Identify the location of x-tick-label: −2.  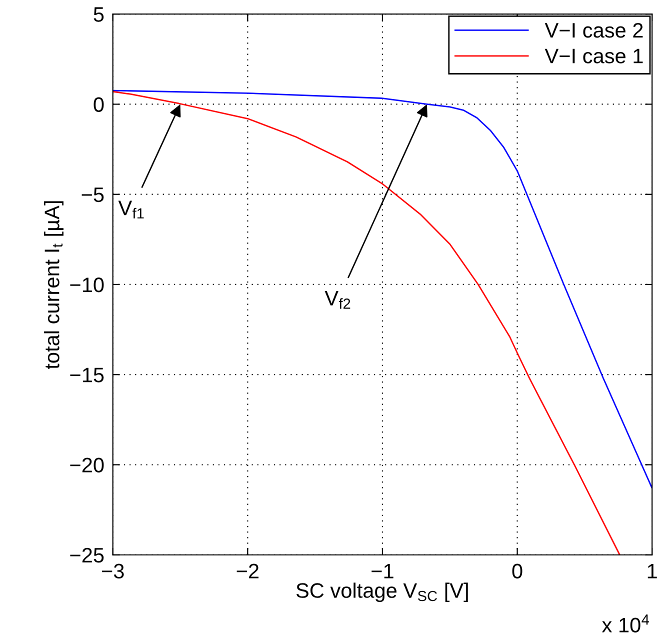
(247, 571).